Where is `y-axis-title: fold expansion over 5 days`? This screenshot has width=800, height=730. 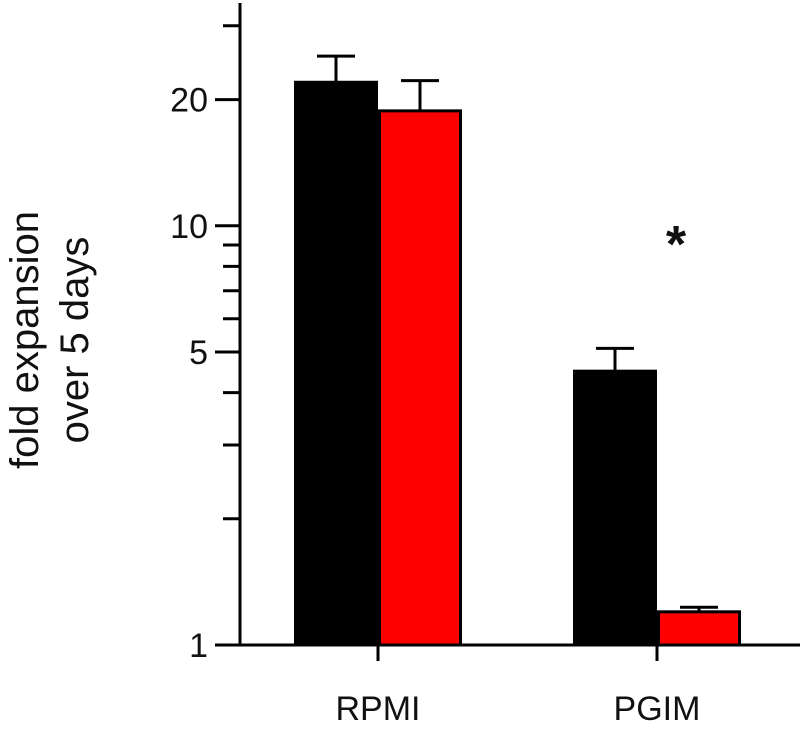 y-axis-title: fold expansion over 5 days is located at coordinates (50, 340).